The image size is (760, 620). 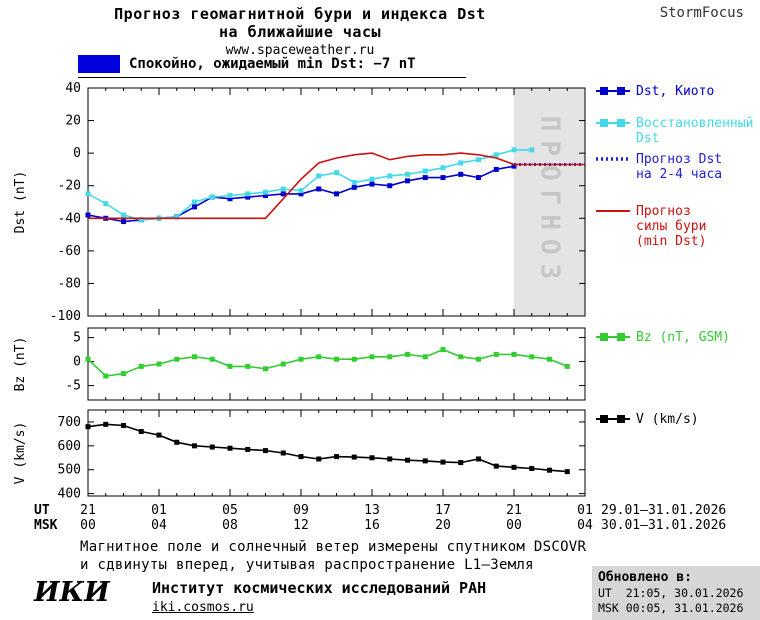 I want to click on msk-tick-label: 12, so click(x=301, y=525).